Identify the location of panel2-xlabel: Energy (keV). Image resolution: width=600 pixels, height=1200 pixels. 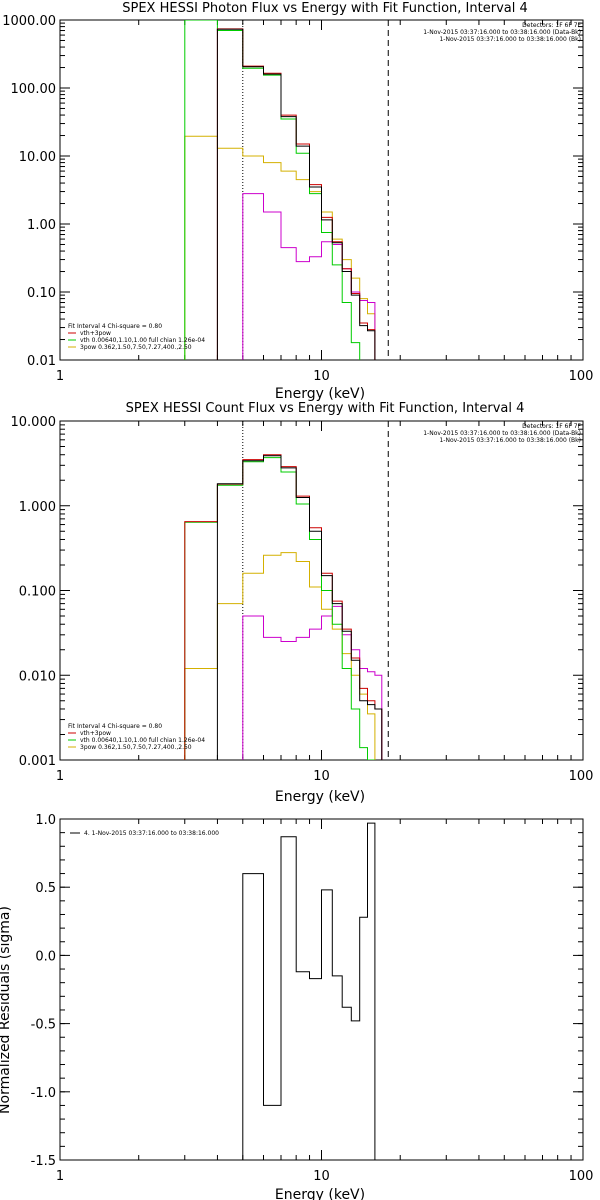
(320, 797).